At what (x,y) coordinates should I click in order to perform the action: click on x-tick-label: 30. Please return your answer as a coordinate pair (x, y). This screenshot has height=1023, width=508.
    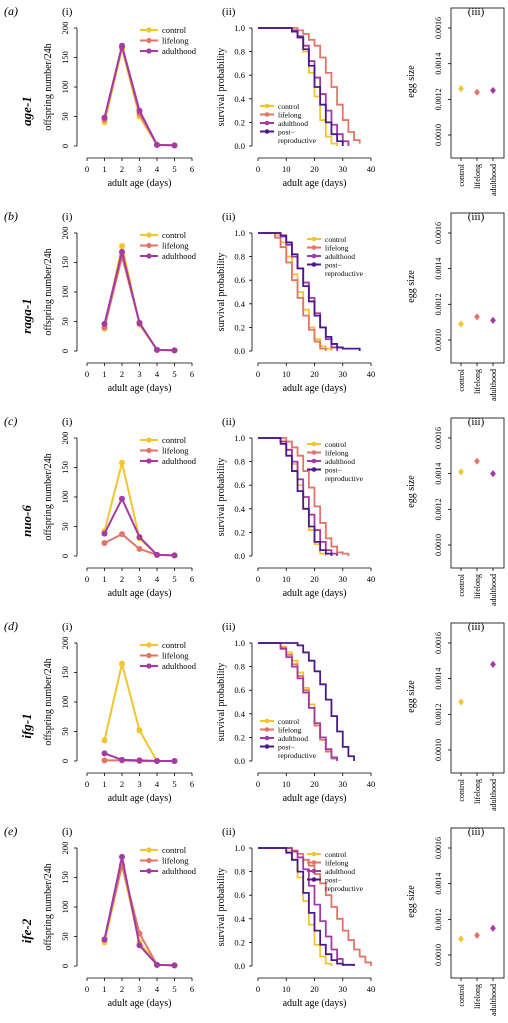
    Looking at the image, I should click on (343, 169).